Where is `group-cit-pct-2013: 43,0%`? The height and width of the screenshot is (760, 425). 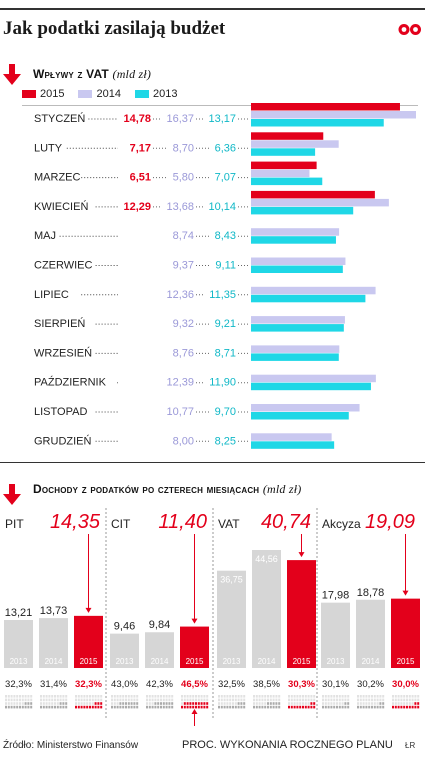
group-cit-pct-2013: 43,0% is located at coordinates (124, 684).